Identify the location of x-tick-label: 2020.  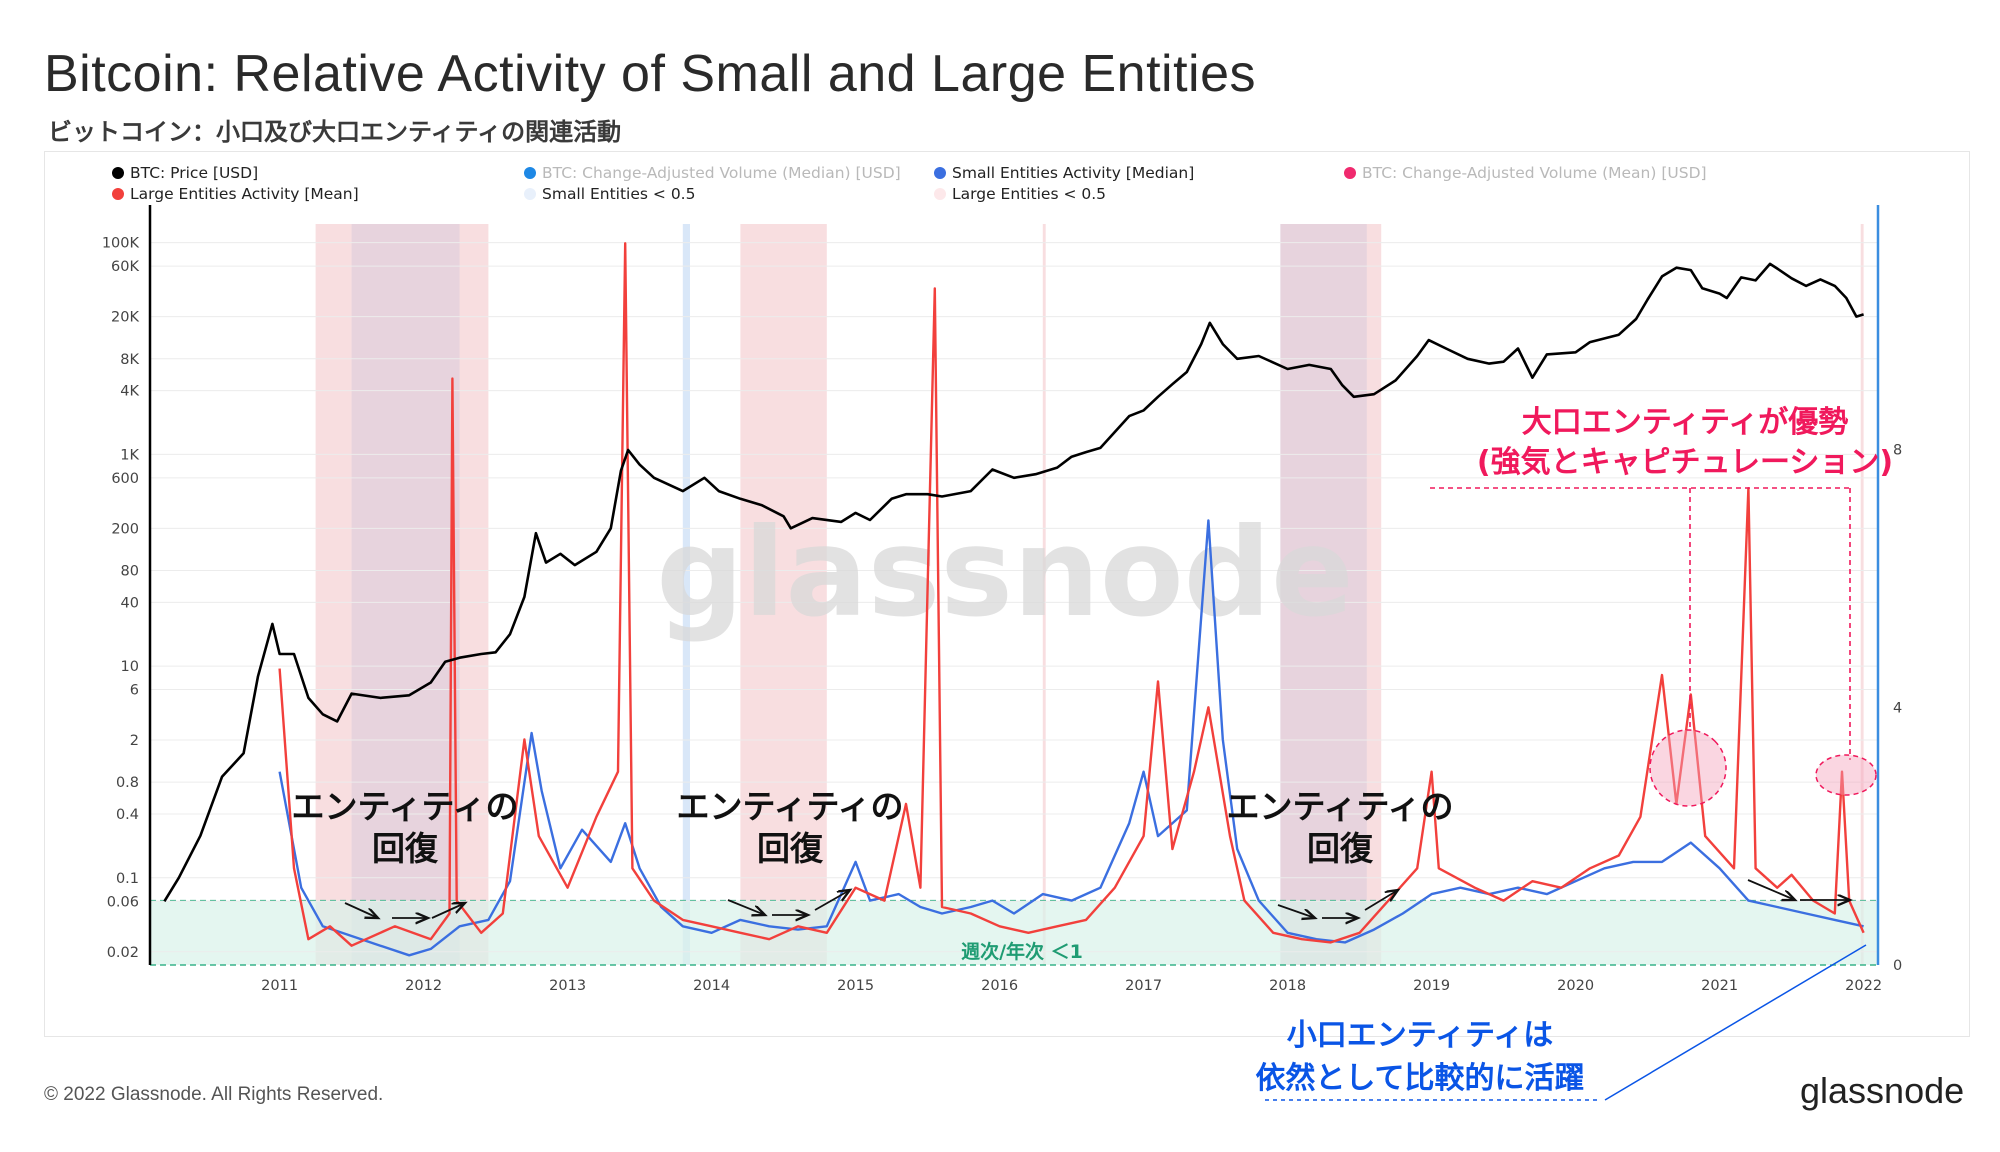
(1575, 986).